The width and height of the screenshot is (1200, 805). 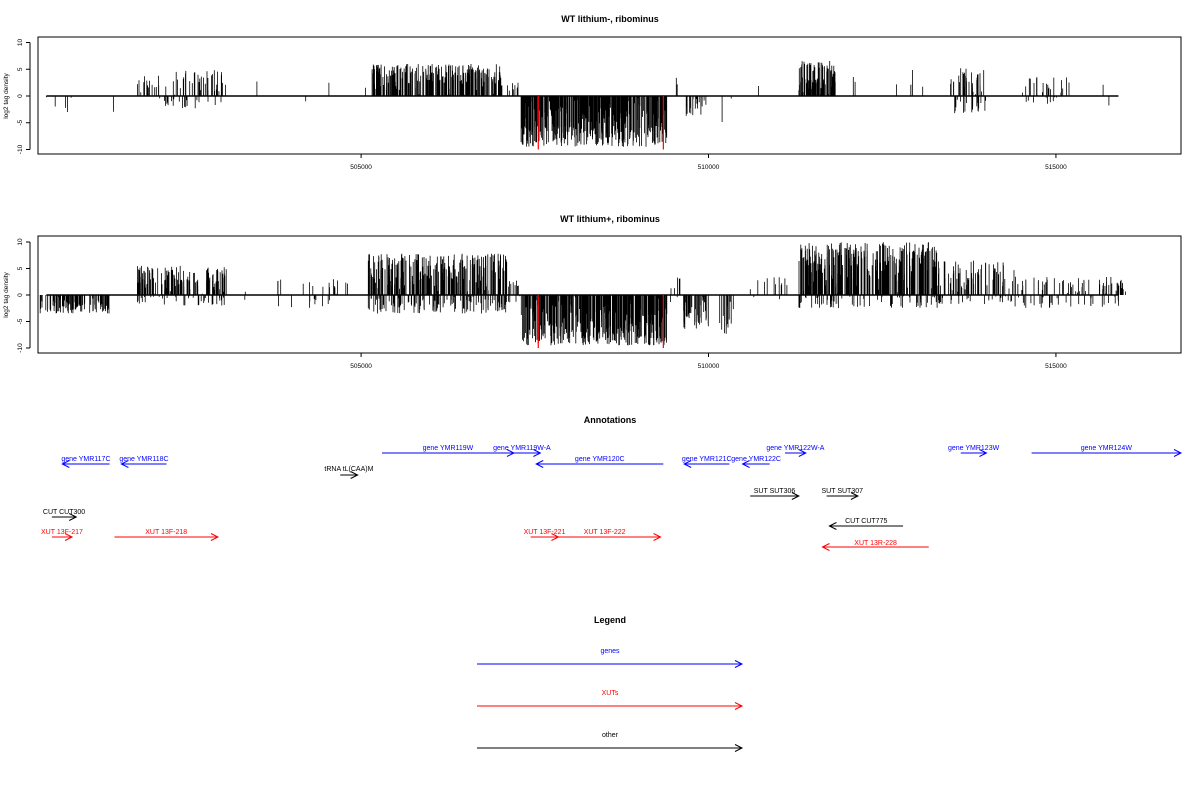 I want to click on legend-entry: genes, so click(x=610, y=658).